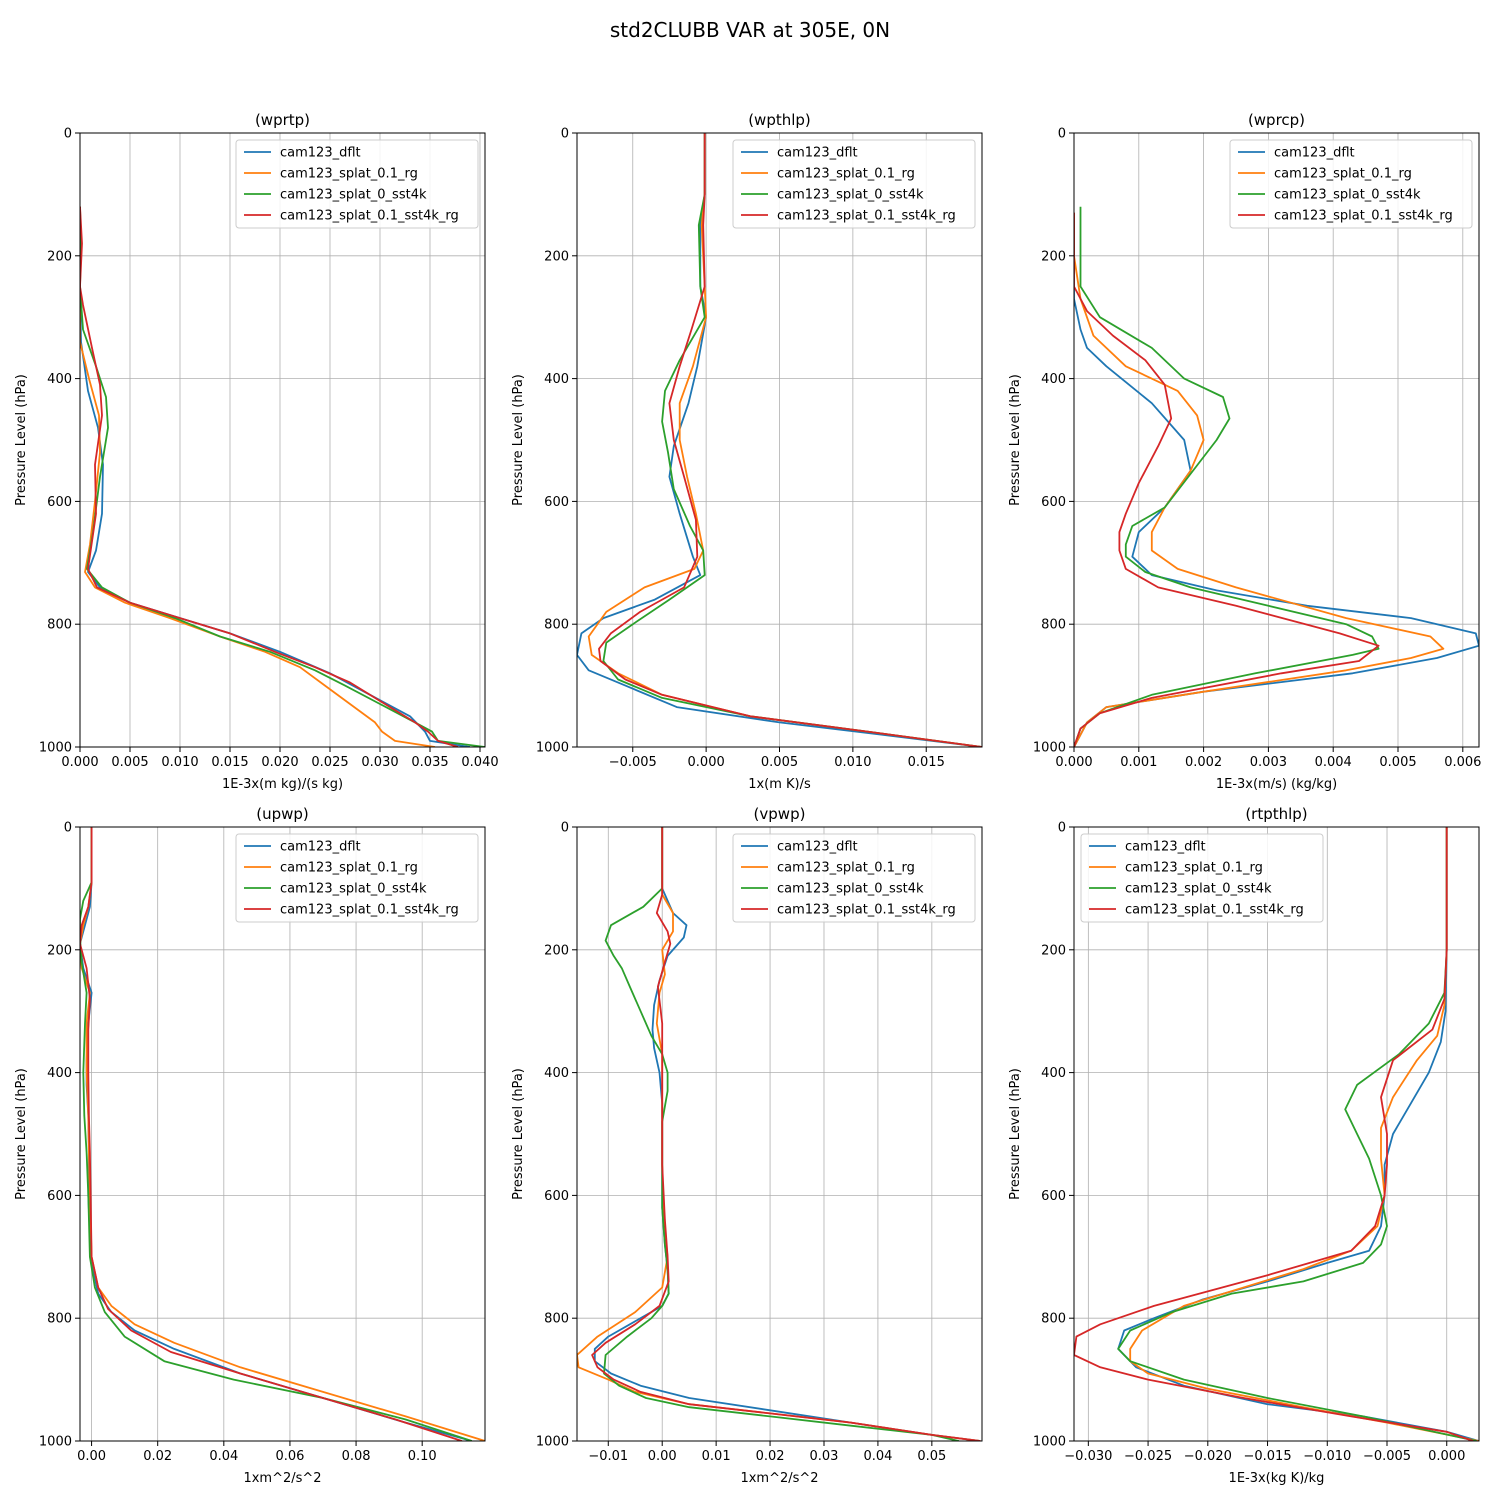 This screenshot has height=1500, width=1500. What do you see at coordinates (852, 762) in the screenshot?
I see `x-tick-label: 0.010` at bounding box center [852, 762].